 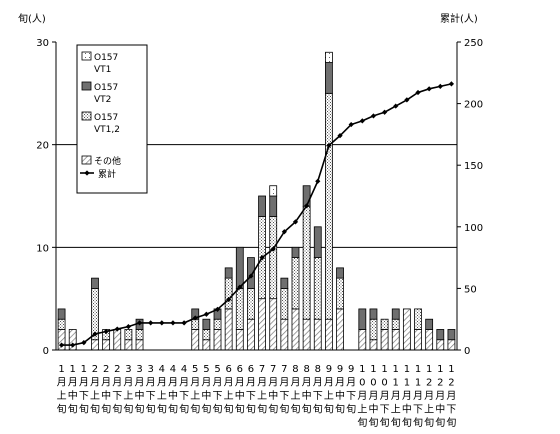 I want to click on x-tick-label: 7 月下旬, so click(x=284, y=390).